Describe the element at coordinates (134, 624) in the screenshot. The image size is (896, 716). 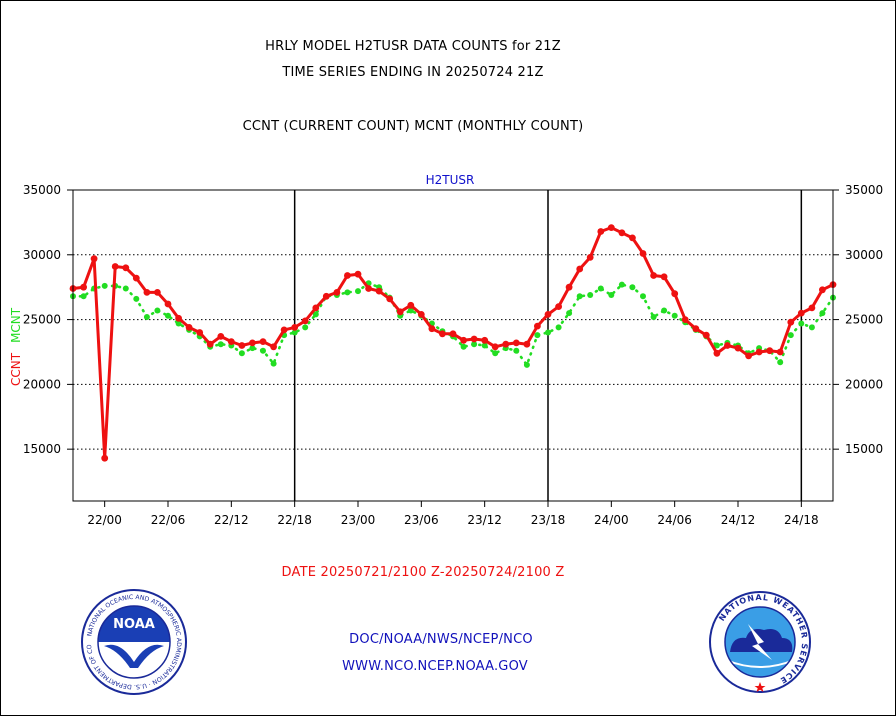
I see `noaa-logo-wordmark: NOAA` at that location.